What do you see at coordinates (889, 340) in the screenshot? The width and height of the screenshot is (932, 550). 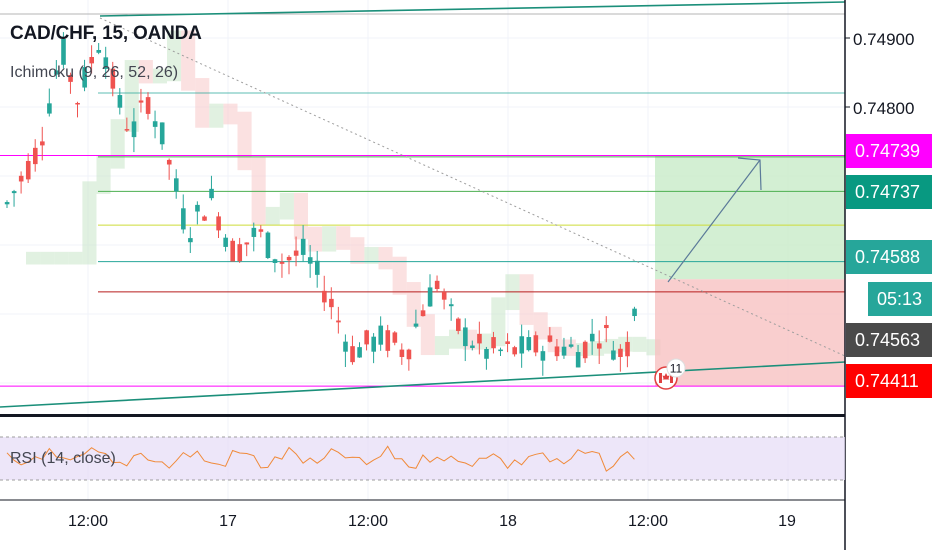 I see `price-badge-dark: 0.74563` at bounding box center [889, 340].